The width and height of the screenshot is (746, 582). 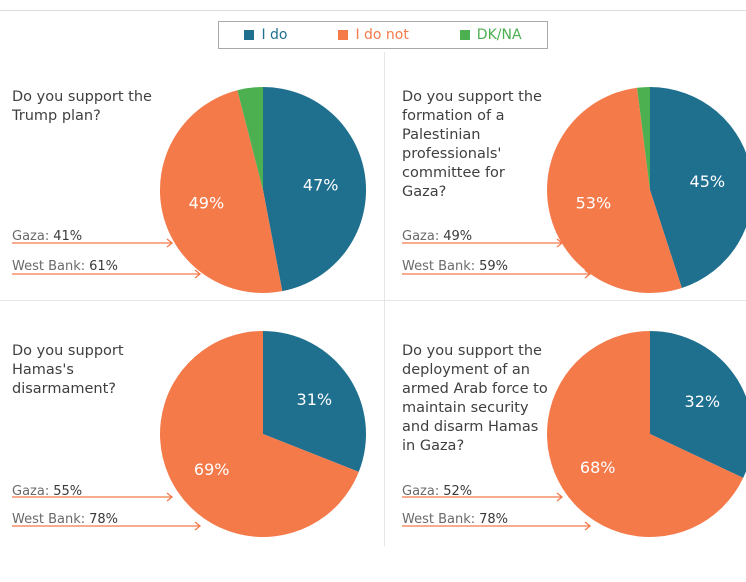 What do you see at coordinates (207, 203) in the screenshot?
I see `pie-slice-label: 49%` at bounding box center [207, 203].